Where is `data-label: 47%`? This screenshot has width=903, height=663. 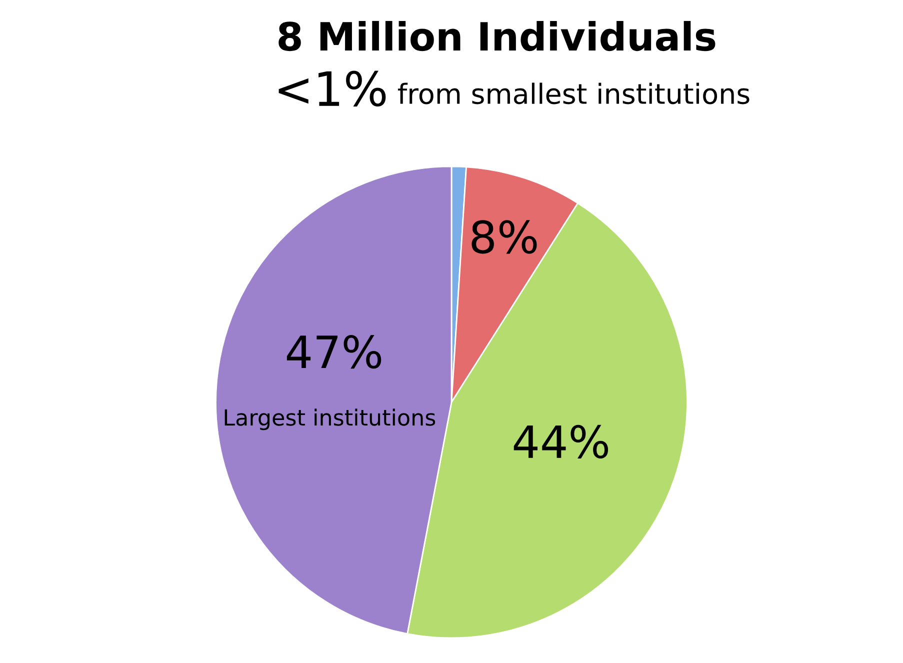 data-label: 47% is located at coordinates (334, 352).